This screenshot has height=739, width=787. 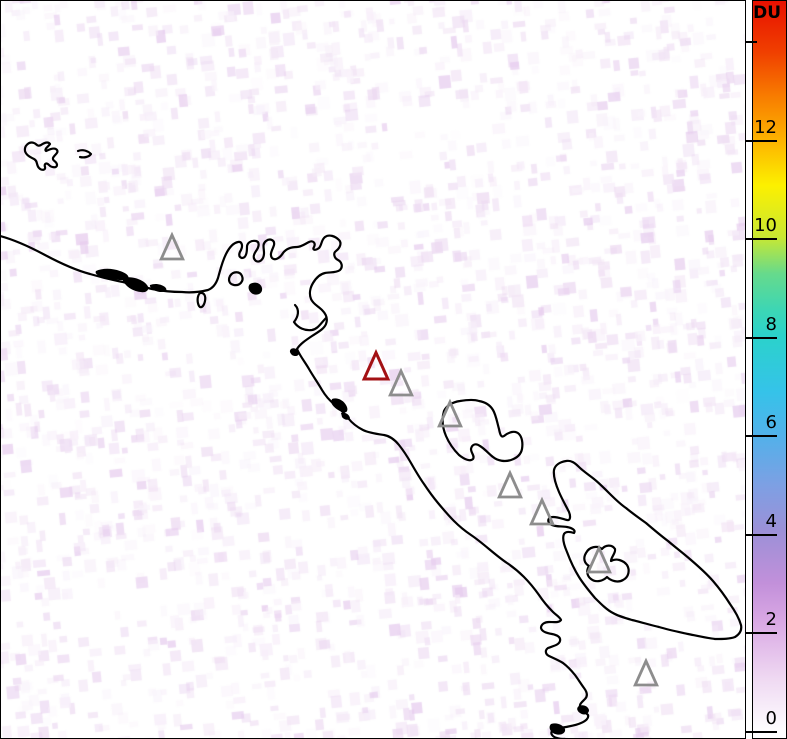 I want to click on colorbar-tick-label: 12, so click(x=765, y=127).